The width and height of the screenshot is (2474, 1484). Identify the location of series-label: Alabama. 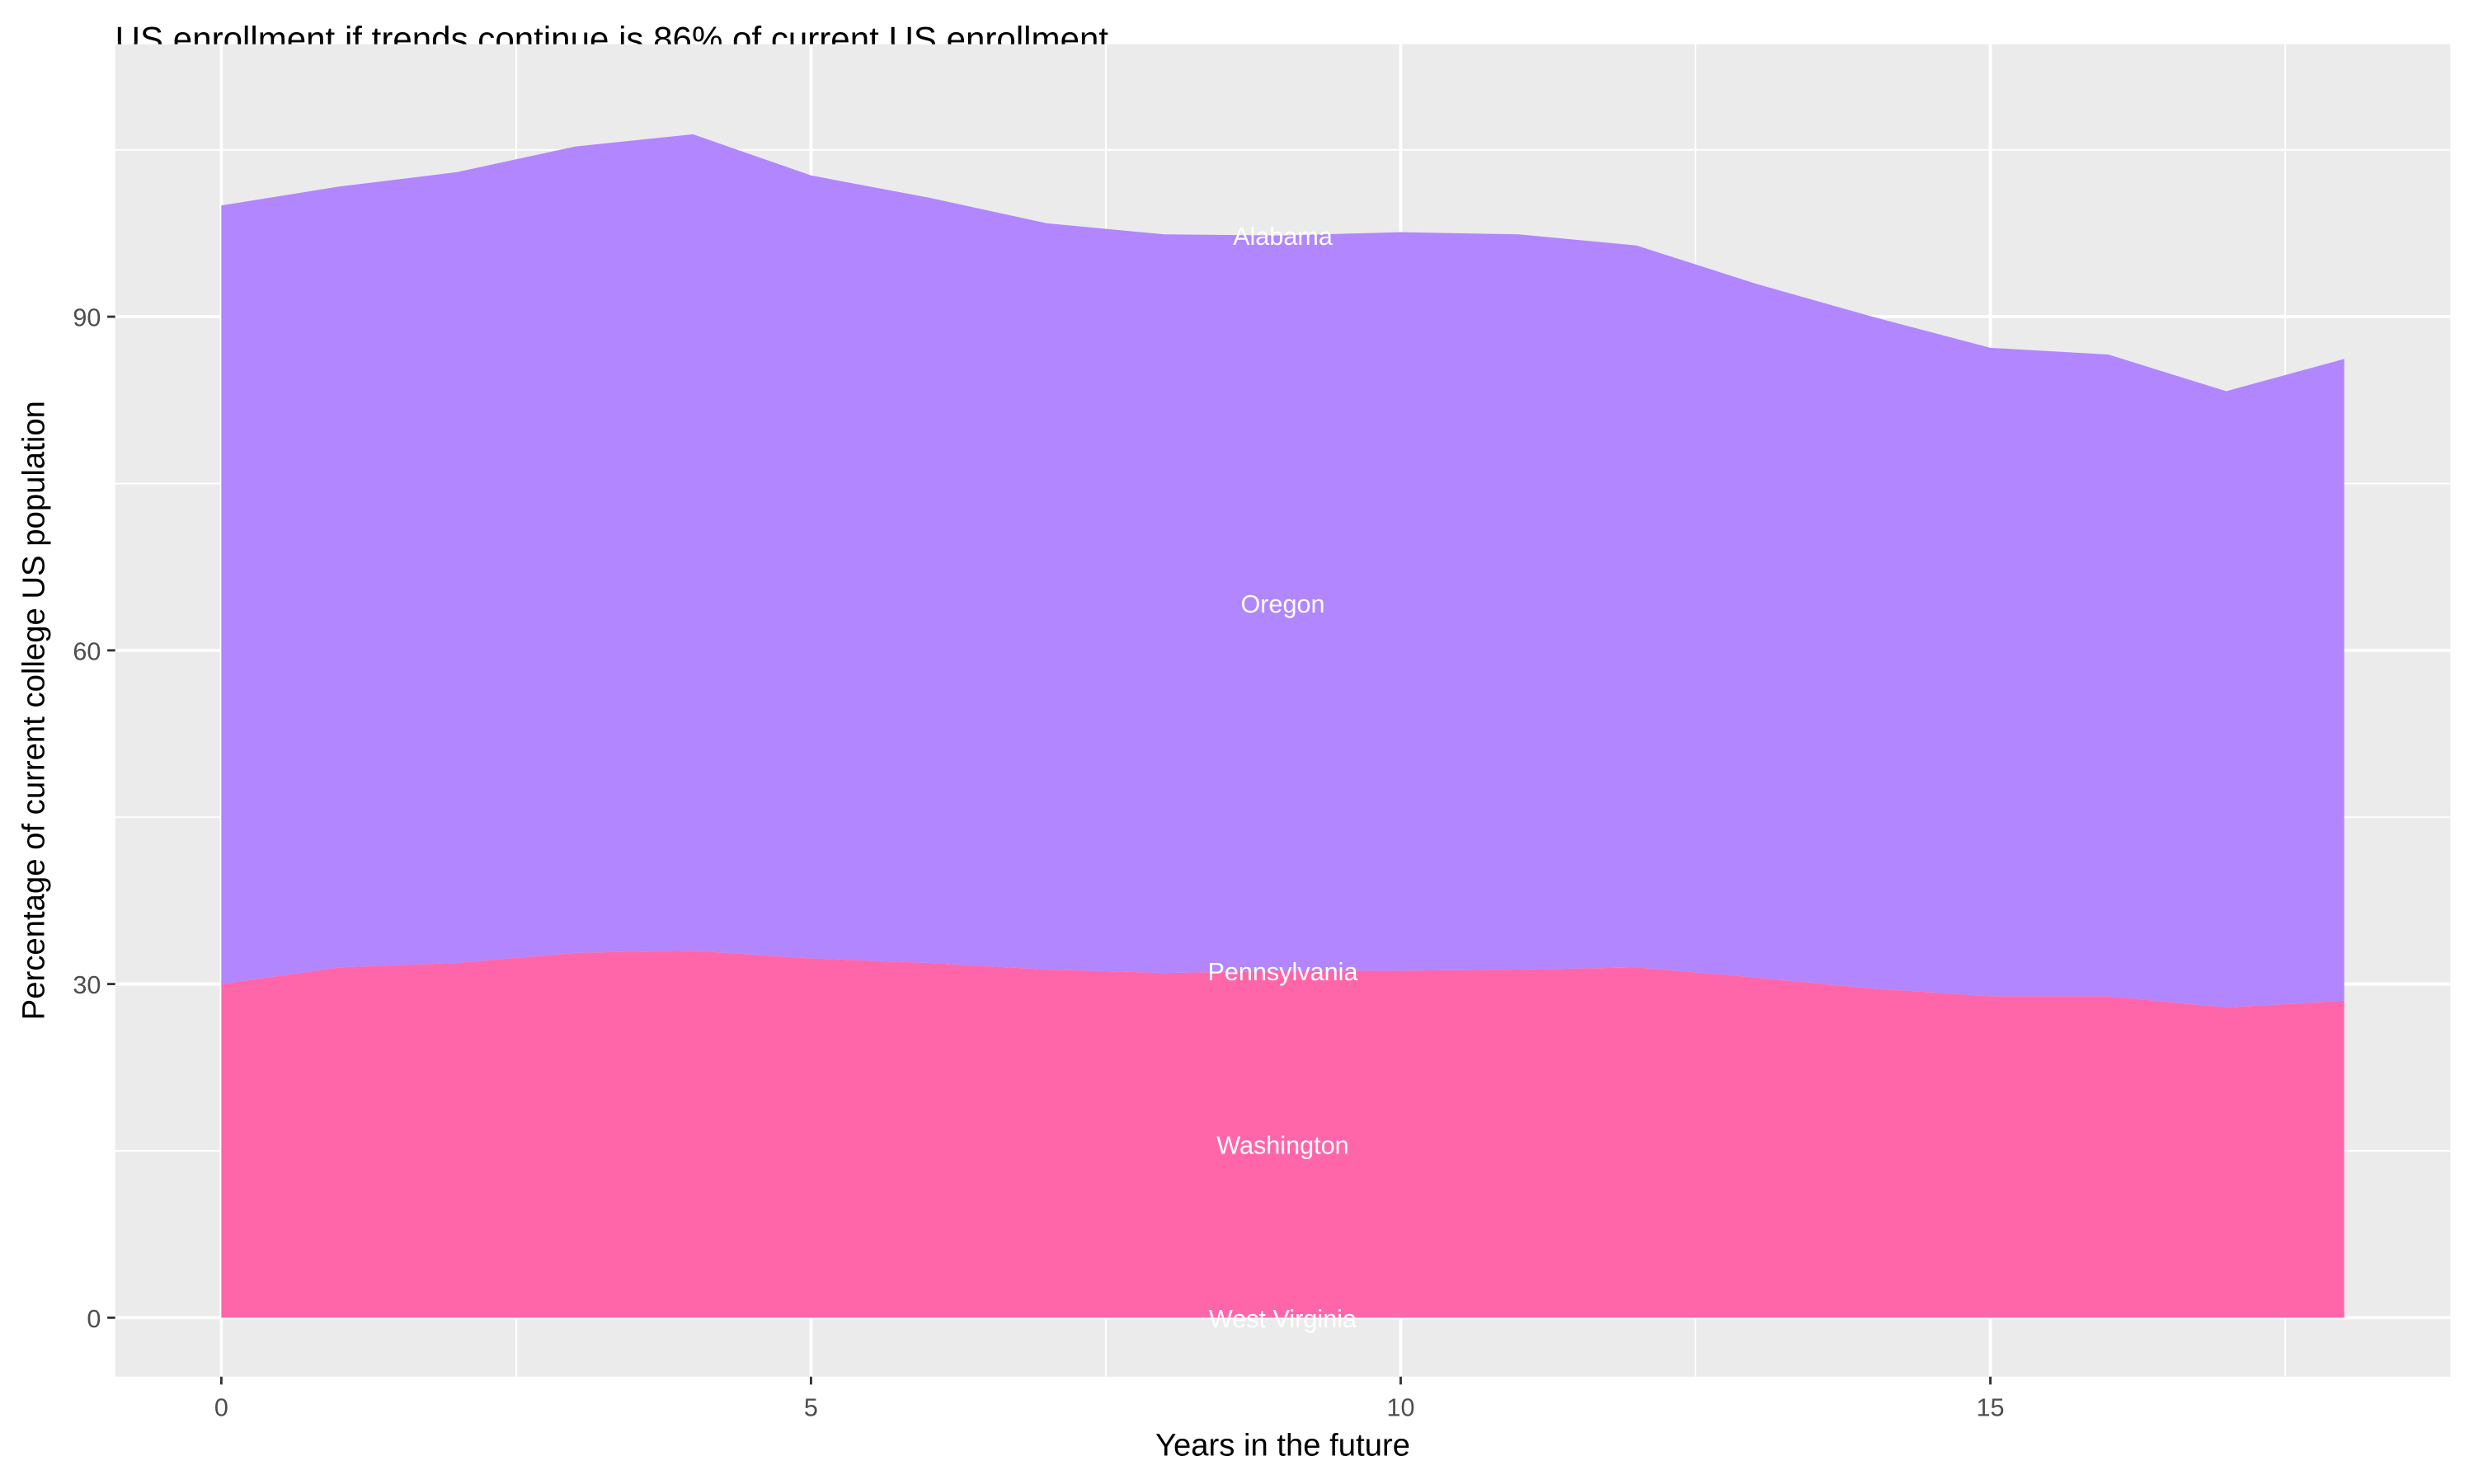
(1283, 237).